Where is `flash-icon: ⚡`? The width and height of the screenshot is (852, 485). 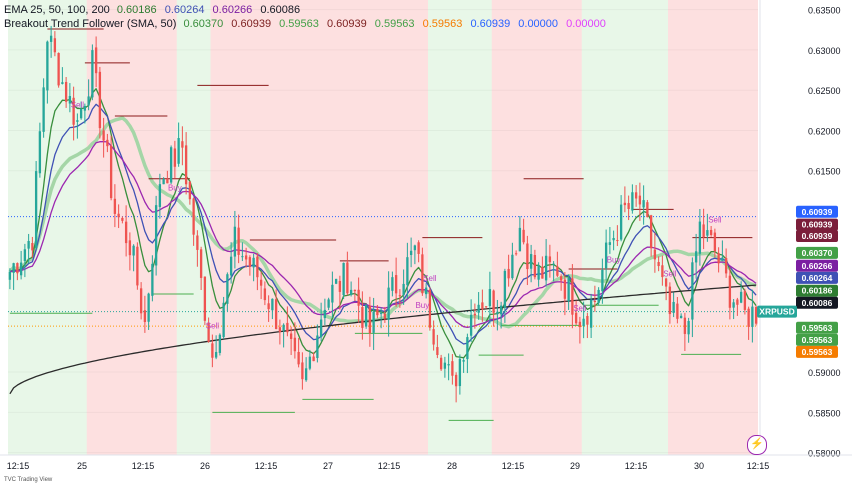
flash-icon: ⚡ is located at coordinates (757, 445).